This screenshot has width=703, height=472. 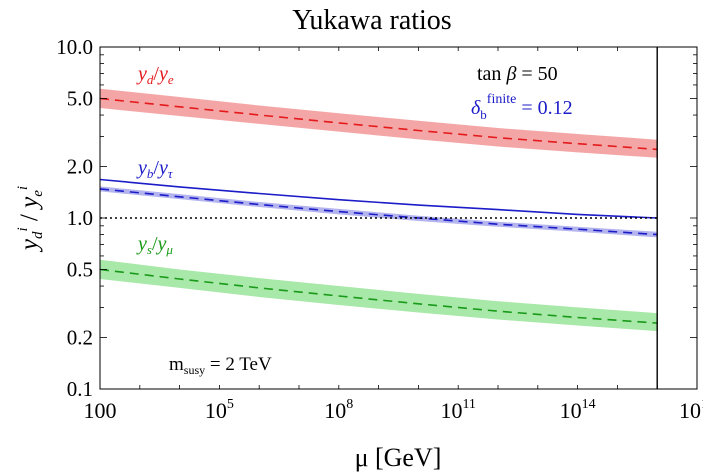 What do you see at coordinates (80, 98) in the screenshot?
I see `y-tick-label-5: 5.0` at bounding box center [80, 98].